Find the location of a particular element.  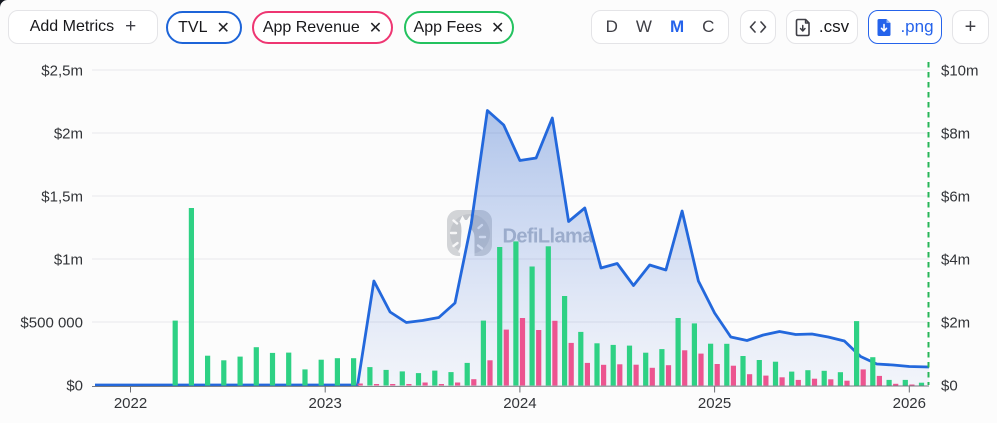

svg-text: 2026 is located at coordinates (909, 403).